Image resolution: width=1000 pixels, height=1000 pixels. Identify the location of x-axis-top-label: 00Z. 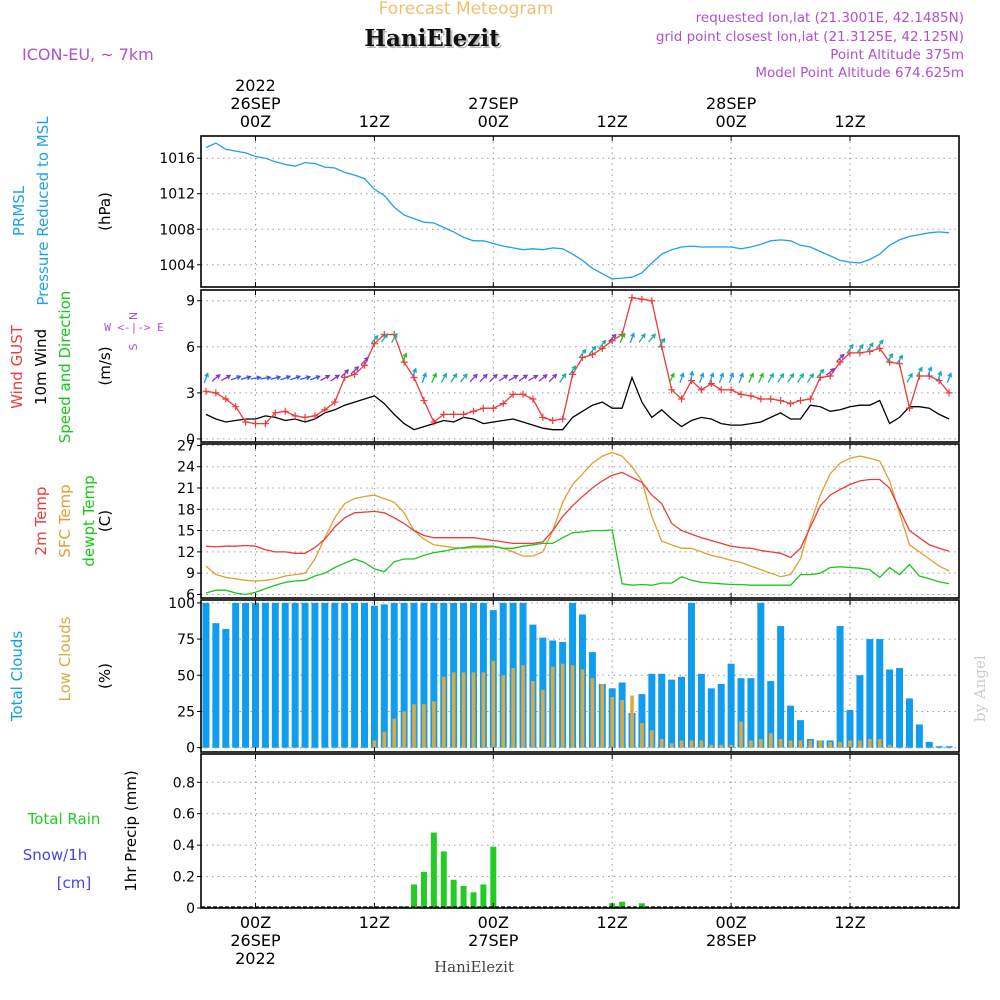
(730, 121).